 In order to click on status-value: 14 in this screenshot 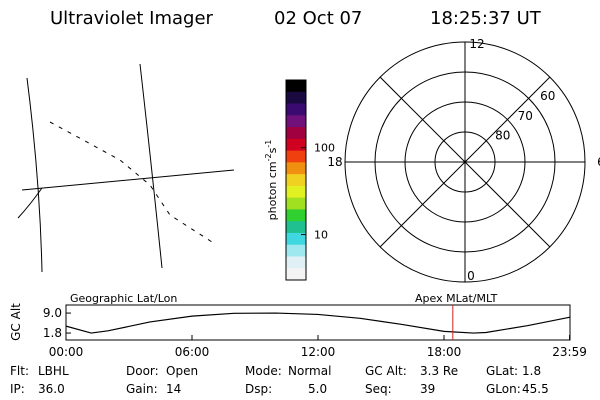, I will do `click(173, 389)`.